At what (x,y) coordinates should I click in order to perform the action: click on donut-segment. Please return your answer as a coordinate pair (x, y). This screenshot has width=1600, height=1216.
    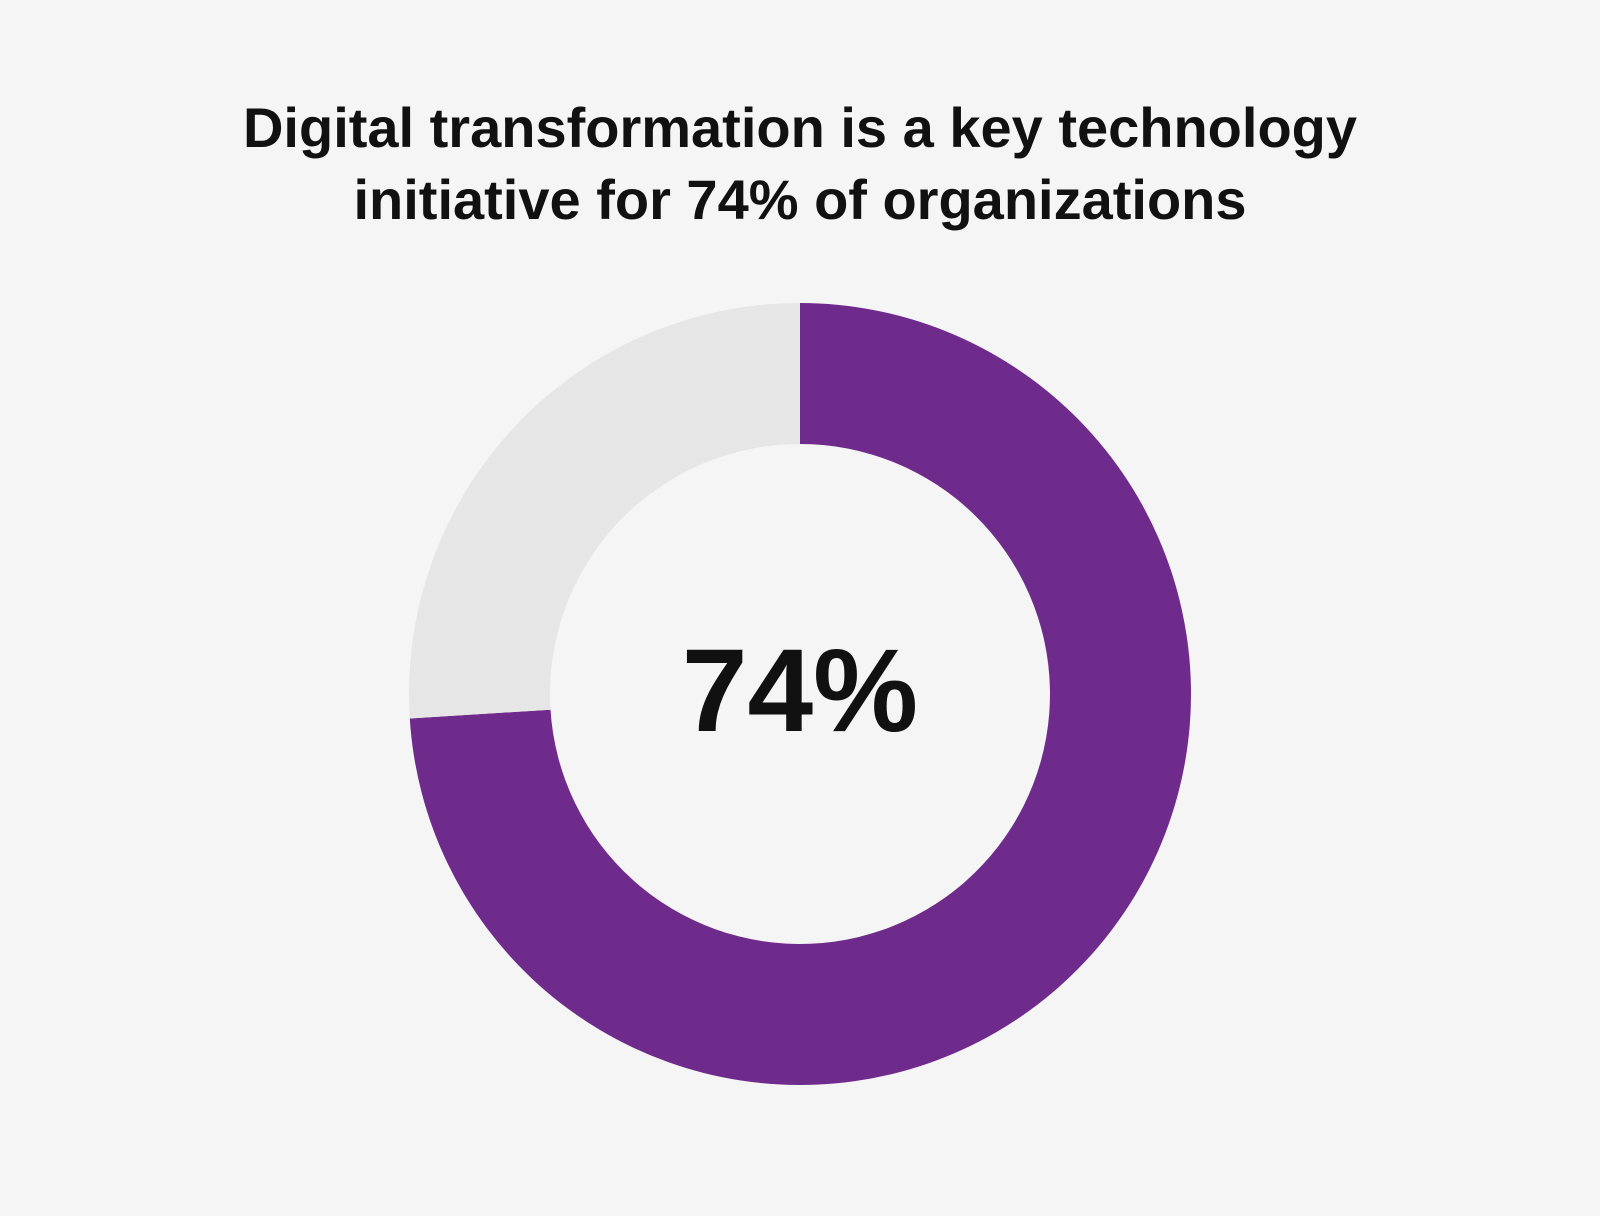
    Looking at the image, I should click on (604, 511).